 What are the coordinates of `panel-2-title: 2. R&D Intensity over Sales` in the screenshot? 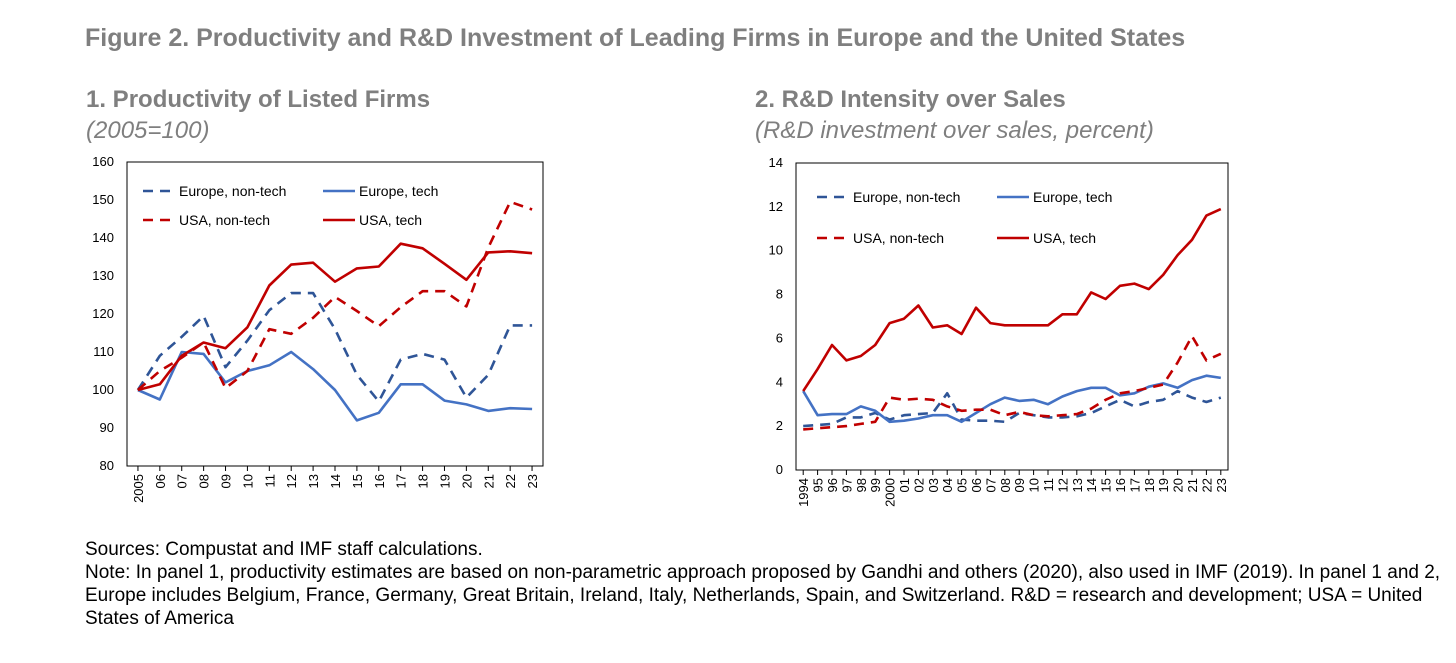 It's located at (910, 99).